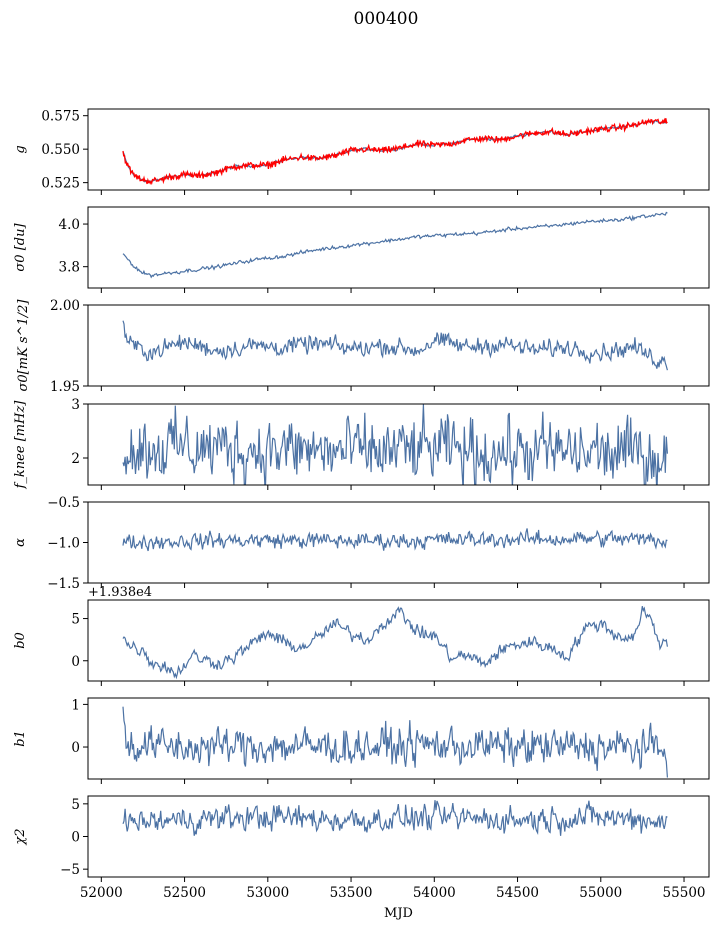 This screenshot has width=716, height=936. I want to click on panel-sigma0-white: 1.95 2.00 σ0[mK s^1/2], so click(363, 346).